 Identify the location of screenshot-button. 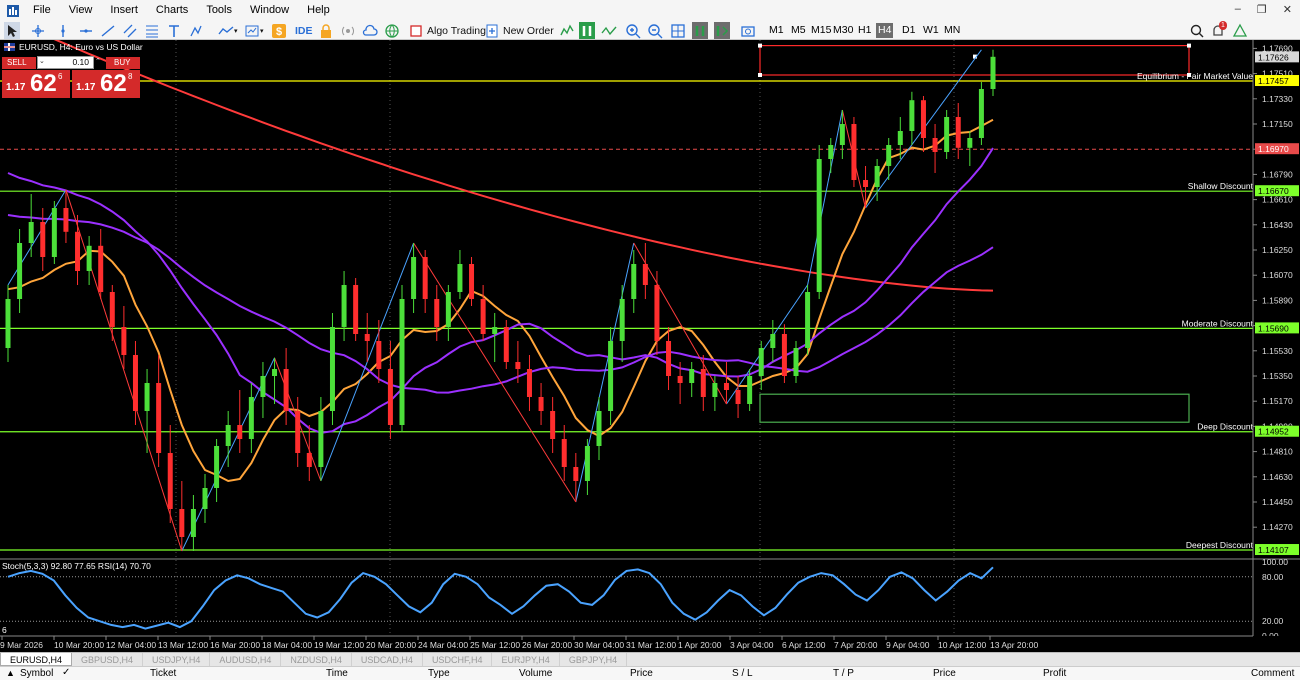
(748, 30).